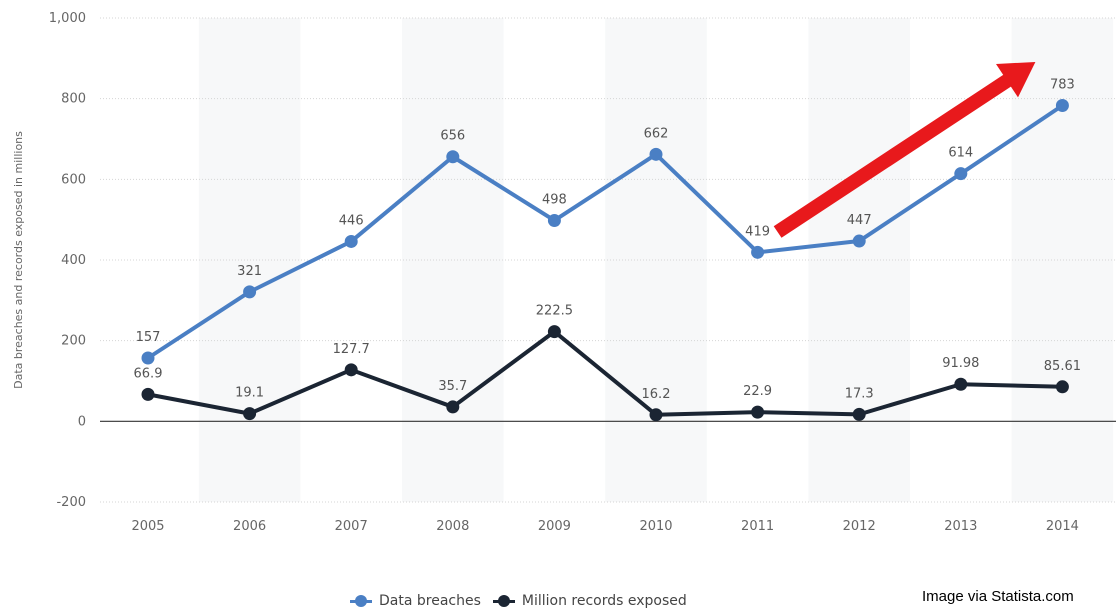 This screenshot has height=612, width=1116. I want to click on x-tick-label: 2012, so click(859, 526).